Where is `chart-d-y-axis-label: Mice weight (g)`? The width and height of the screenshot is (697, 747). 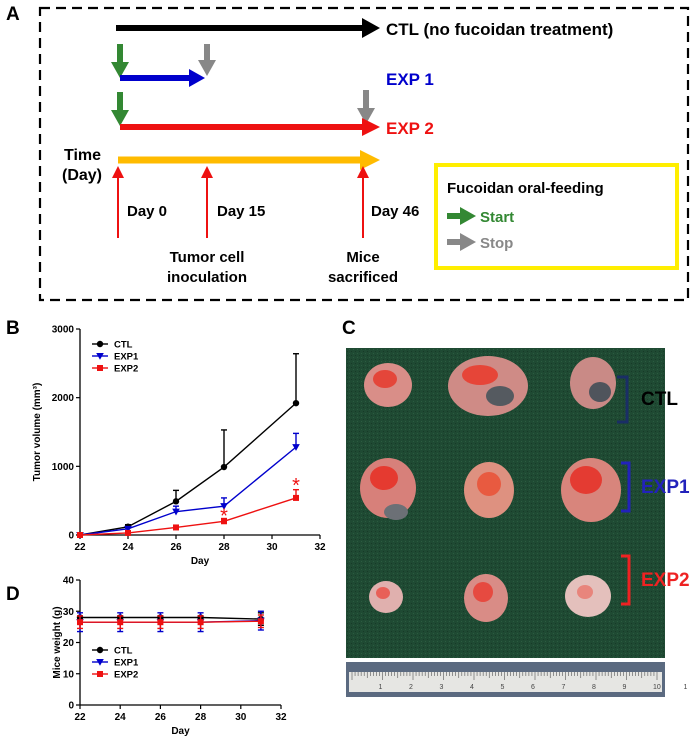
chart-d-y-axis-label: Mice weight (g) is located at coordinates (57, 642).